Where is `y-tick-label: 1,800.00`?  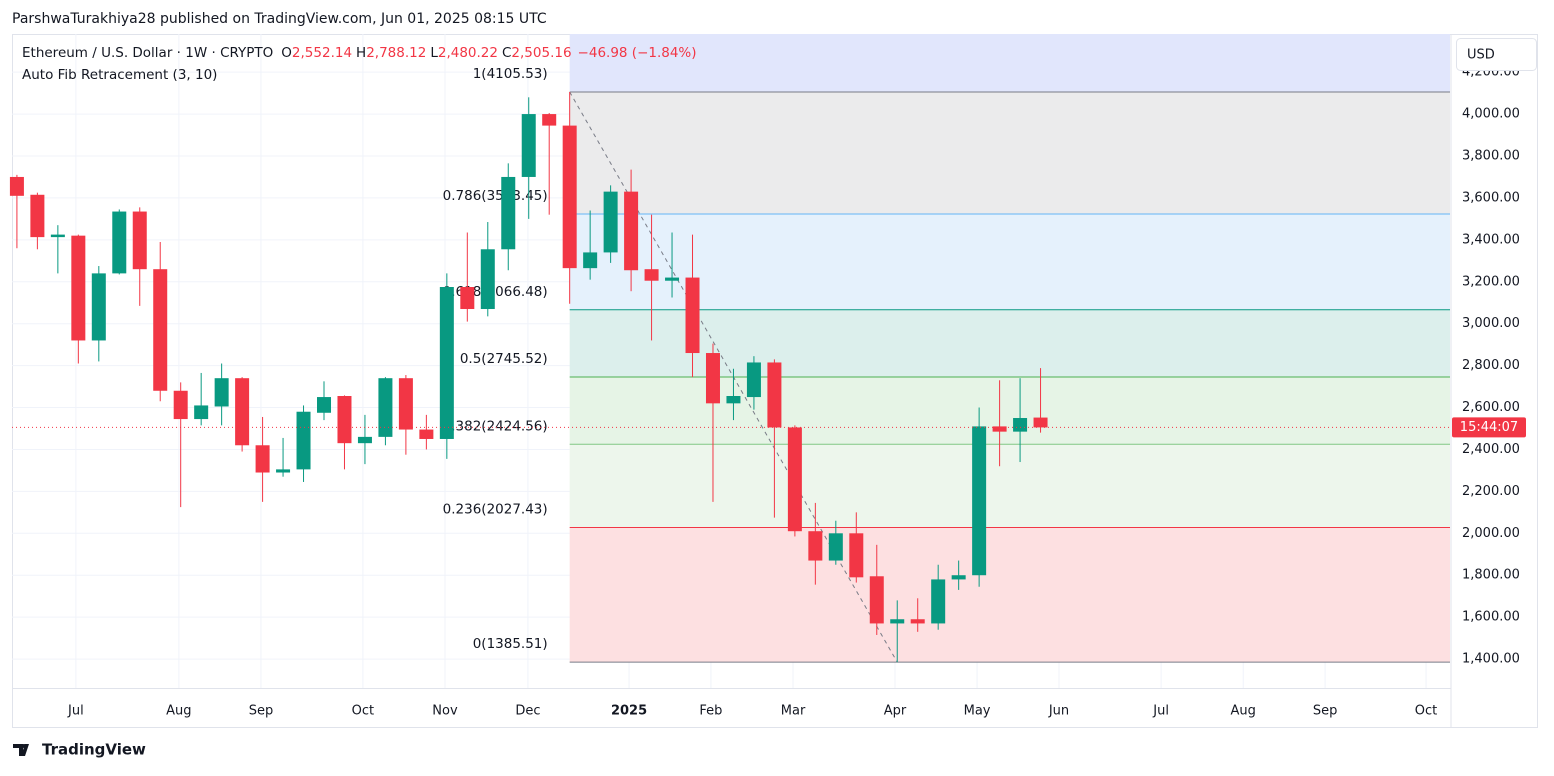
y-tick-label: 1,800.00 is located at coordinates (1491, 575).